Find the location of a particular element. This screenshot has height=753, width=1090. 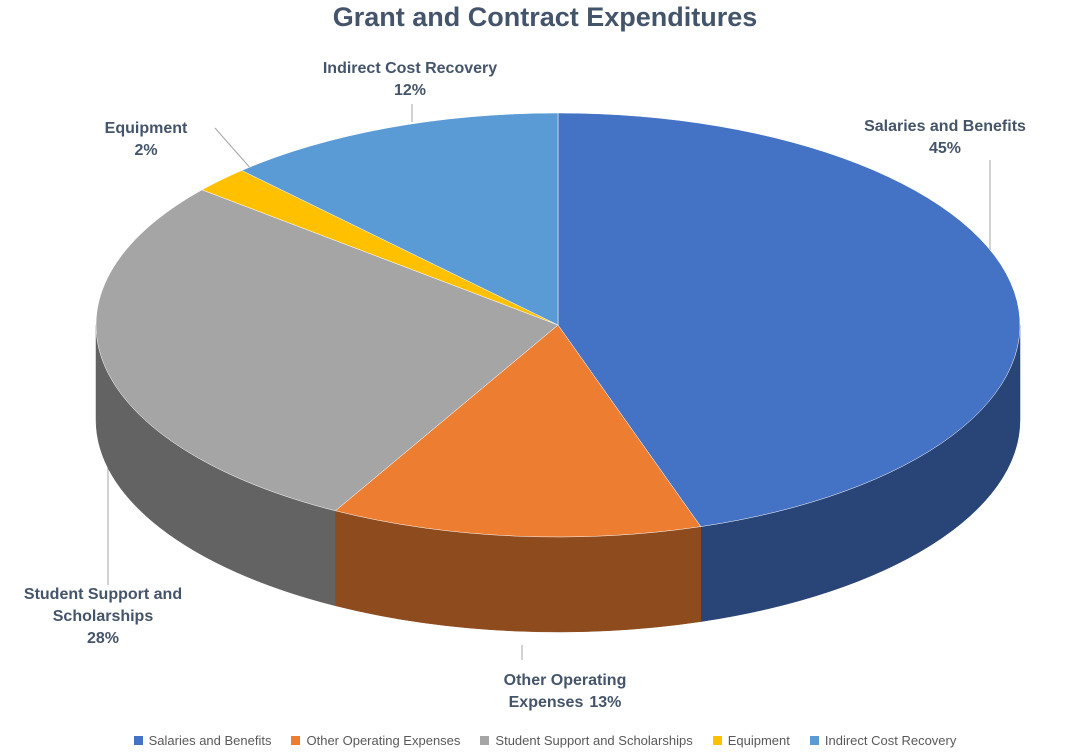

data-label: Salaries and Benefits 45% is located at coordinates (945, 138).